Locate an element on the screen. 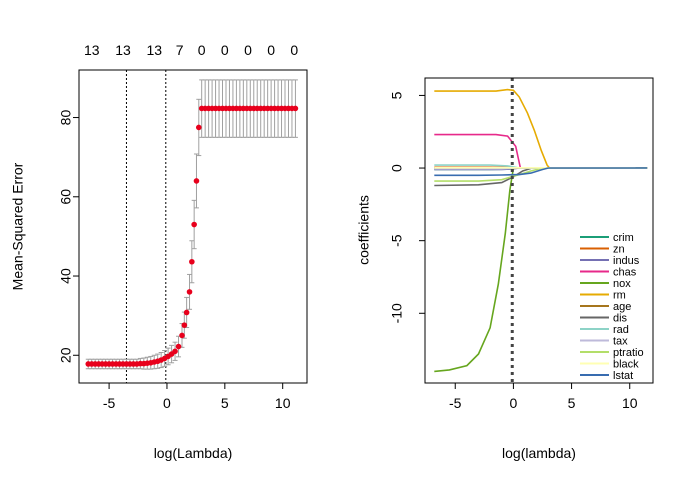 The image size is (693, 487). legend-entry-chas: chas is located at coordinates (608, 273).